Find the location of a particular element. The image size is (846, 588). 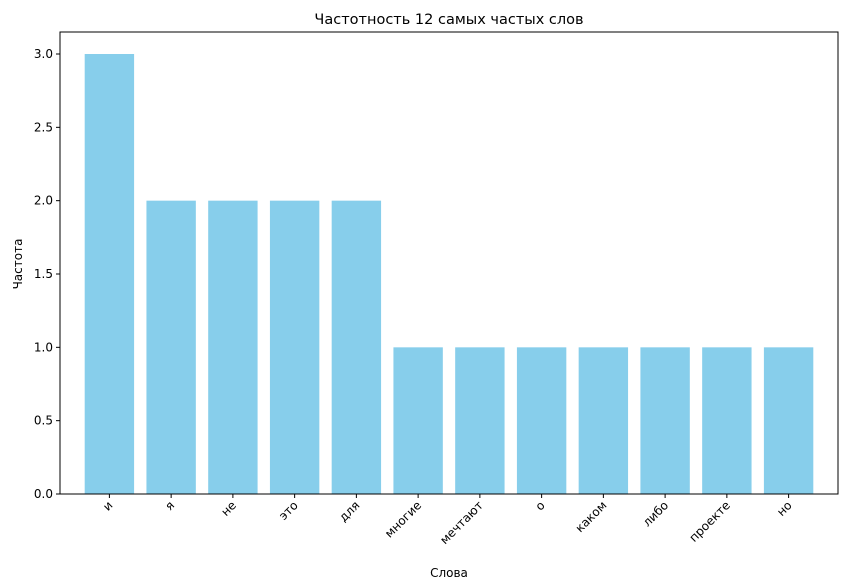

y-axis-label: Частота is located at coordinates (18, 264).